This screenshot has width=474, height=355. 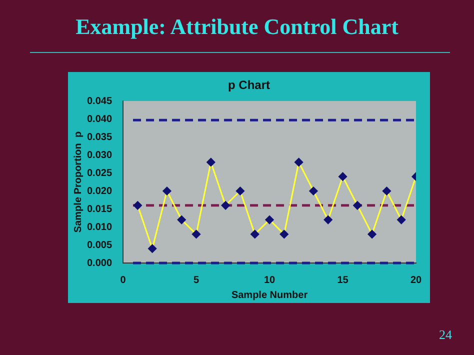 I want to click on x-tick-label: 10, so click(x=270, y=280).